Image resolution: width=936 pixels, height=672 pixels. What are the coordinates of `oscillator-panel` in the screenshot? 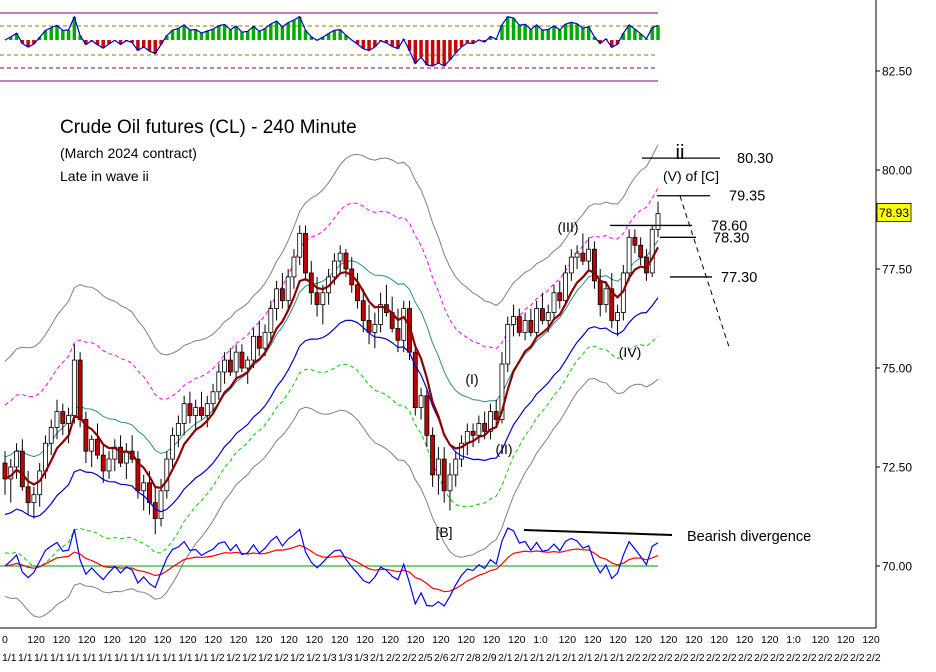 It's located at (336, 567).